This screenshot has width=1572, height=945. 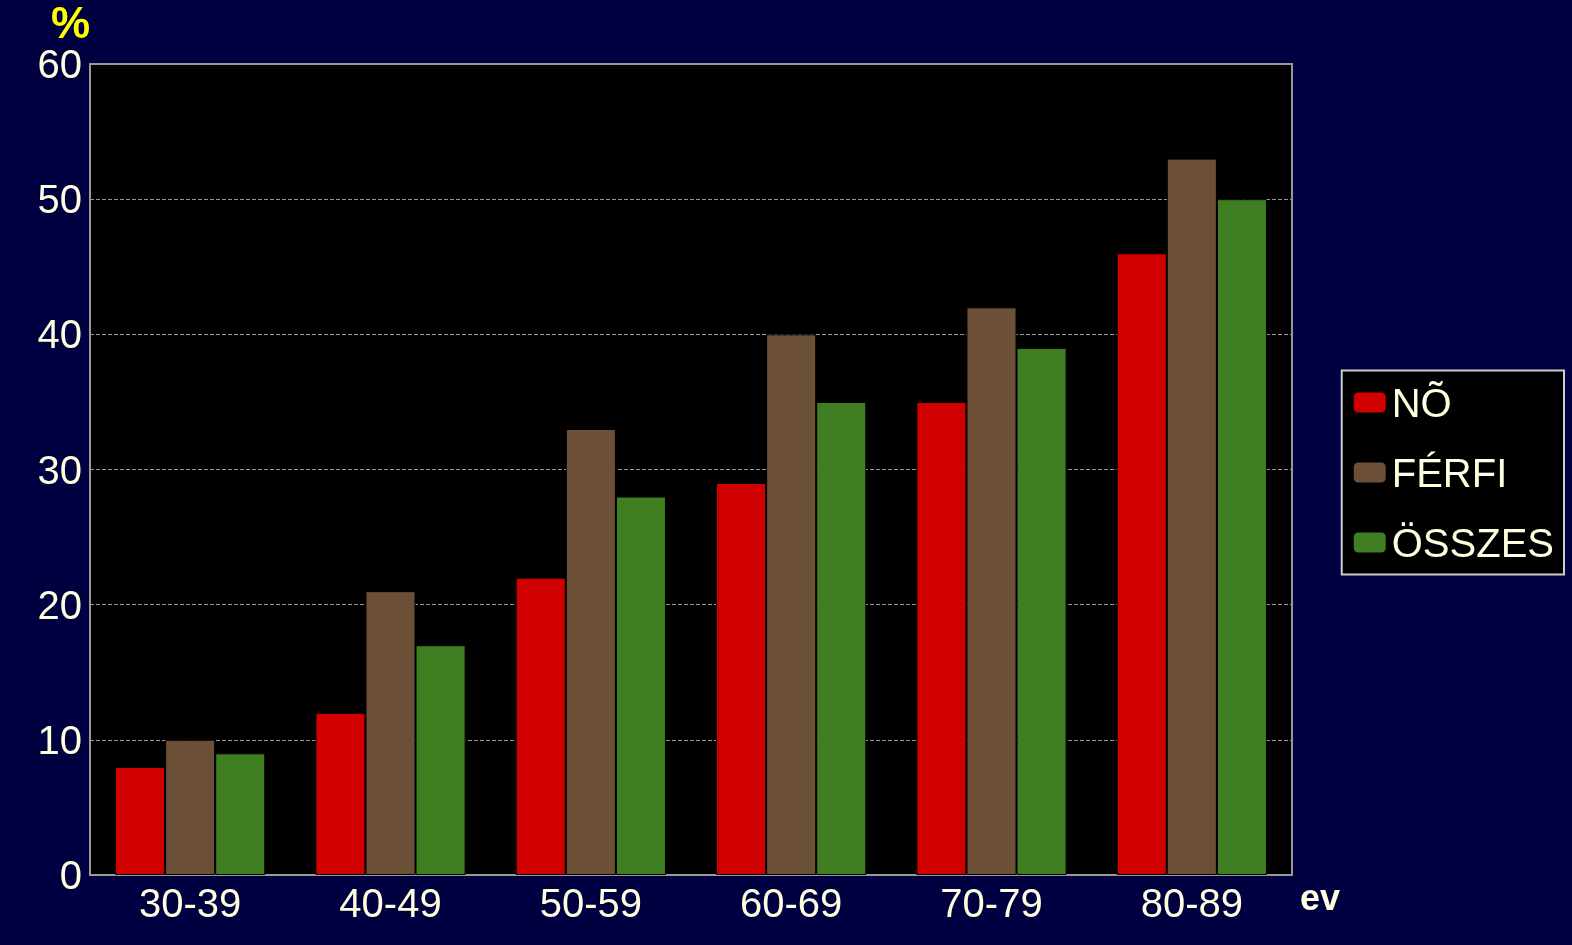 What do you see at coordinates (590, 903) in the screenshot?
I see `x-tick-label: 50-59` at bounding box center [590, 903].